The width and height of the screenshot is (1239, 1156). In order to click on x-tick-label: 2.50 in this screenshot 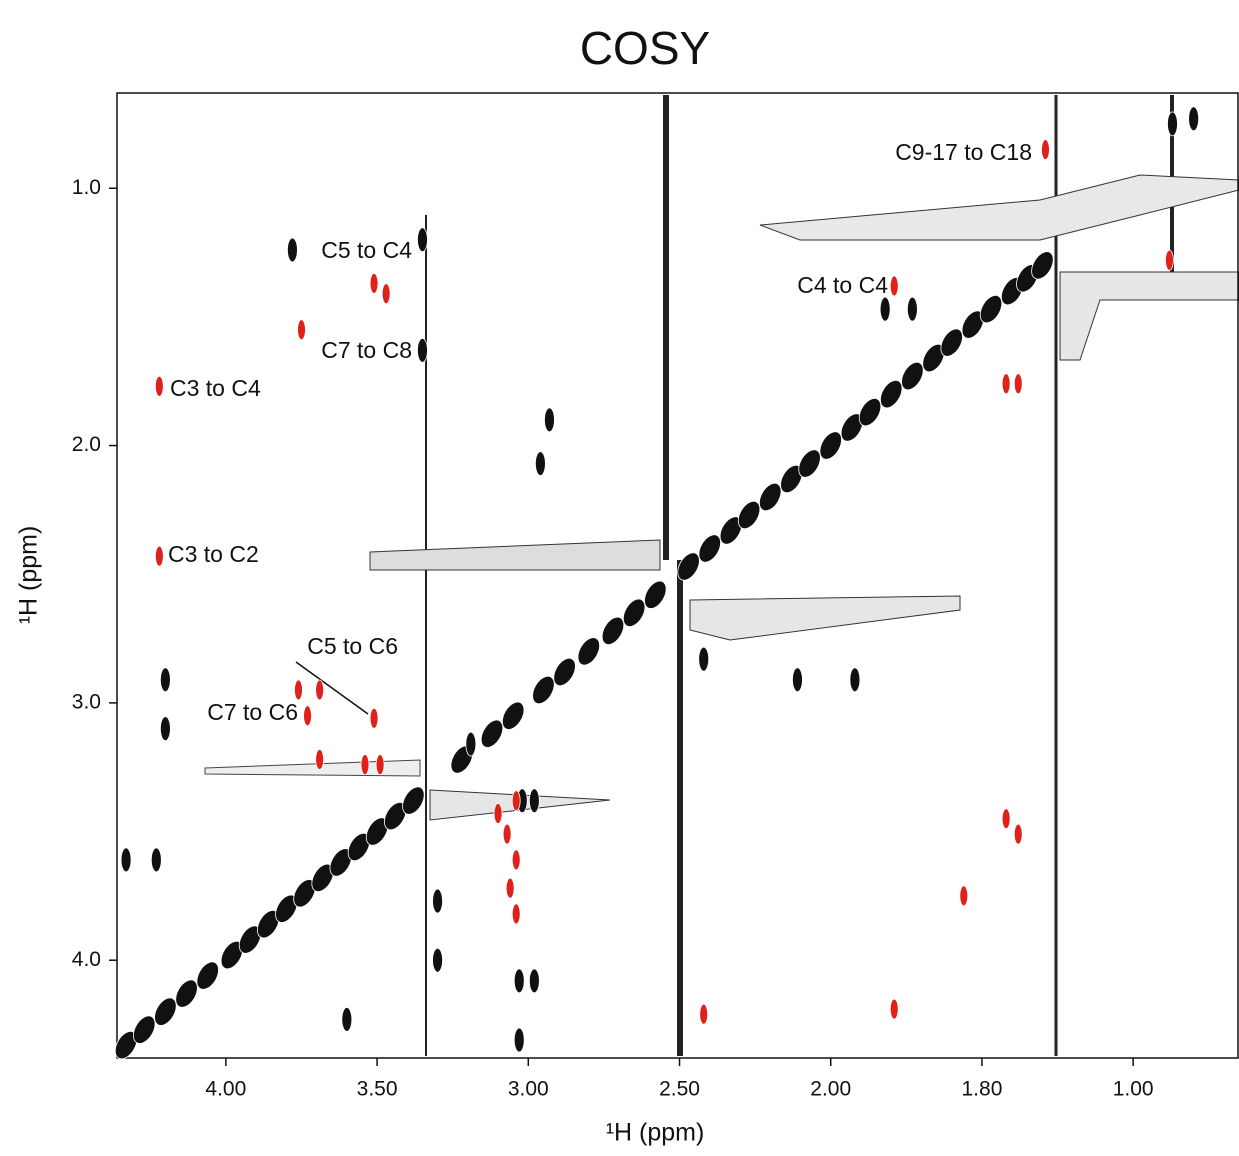, I will do `click(679, 1089)`.